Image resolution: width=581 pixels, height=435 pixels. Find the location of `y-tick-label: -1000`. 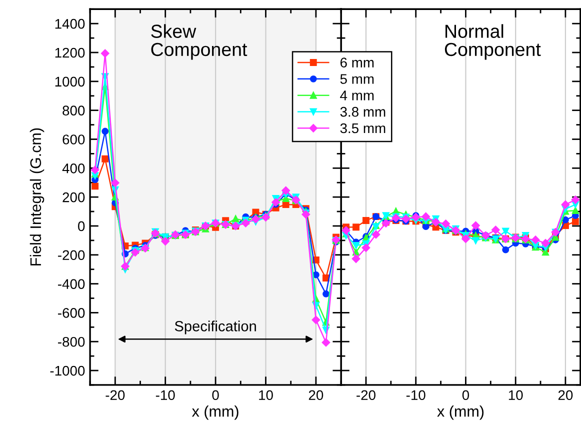

y-tick-label: -1000 is located at coordinates (67, 371).